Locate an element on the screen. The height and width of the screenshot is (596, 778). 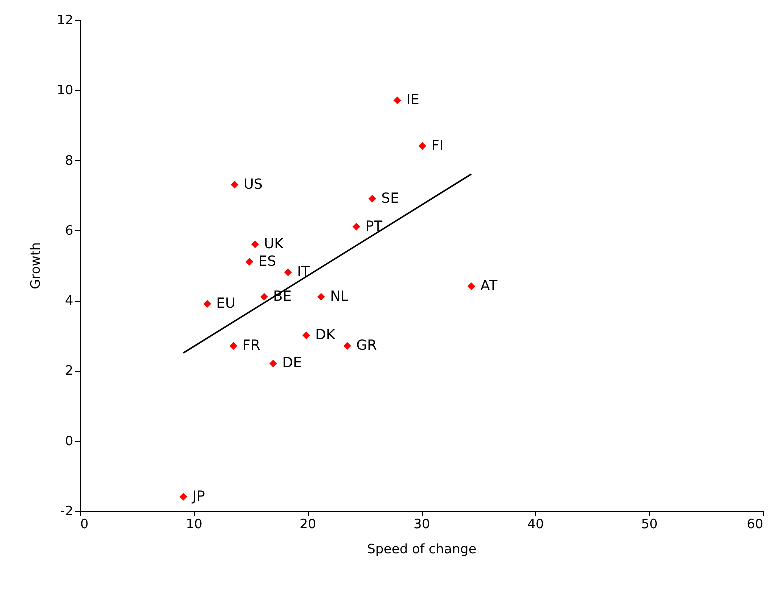
y-tick-label: 8 is located at coordinates (69, 161).